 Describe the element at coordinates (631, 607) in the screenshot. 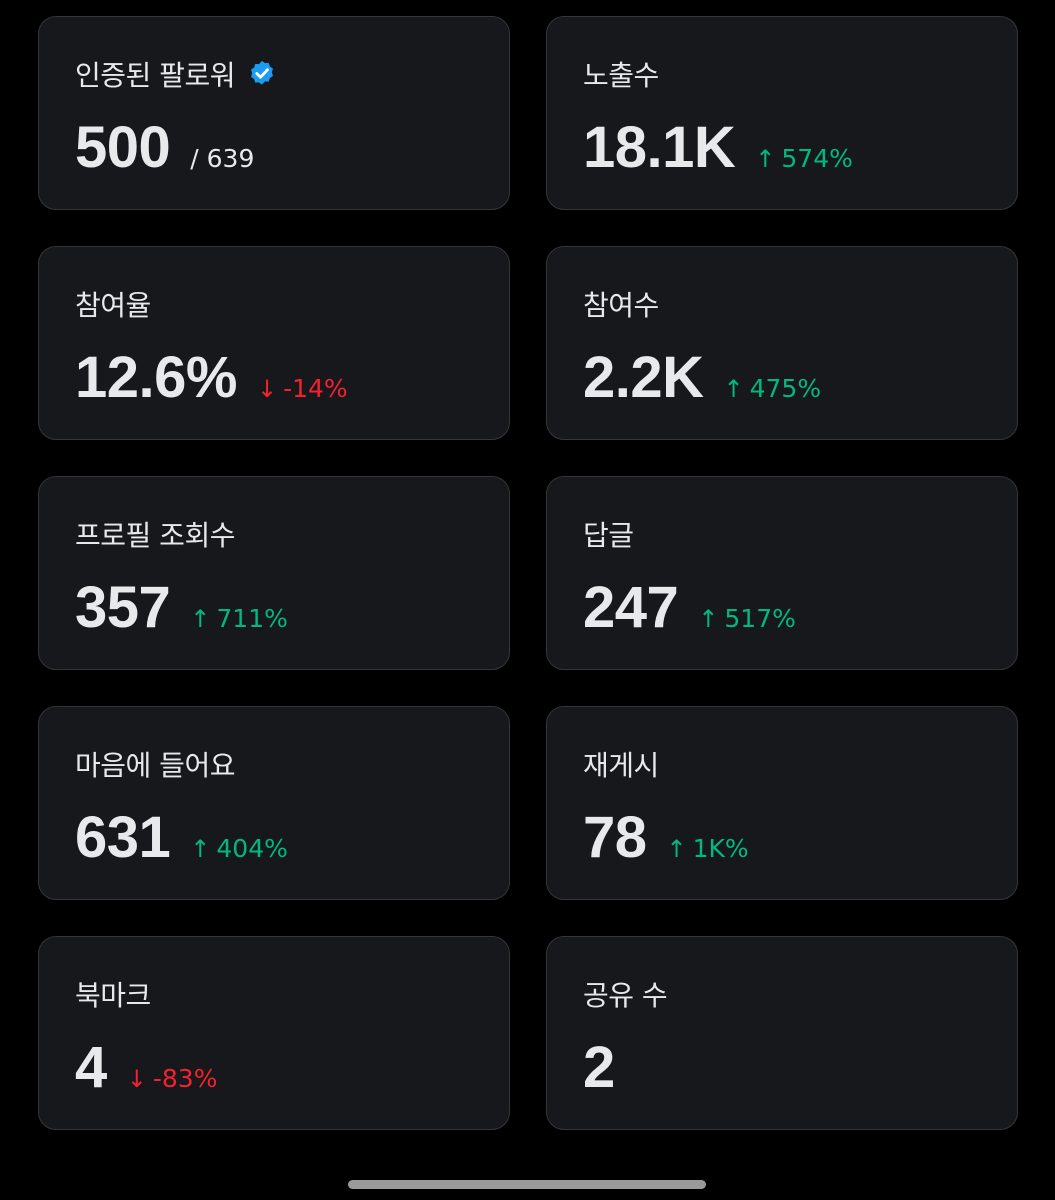

I see `metric-value: 247` at that location.